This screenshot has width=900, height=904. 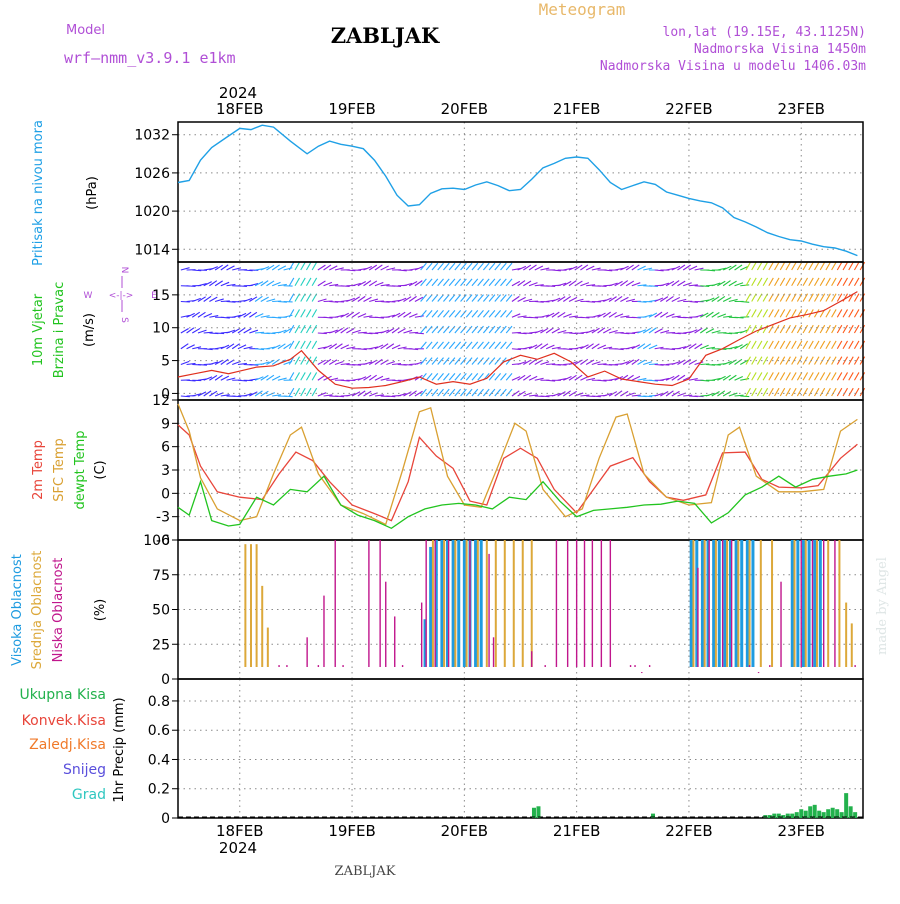 What do you see at coordinates (582, 9) in the screenshot?
I see `meteogram-label: Meteogram` at bounding box center [582, 9].